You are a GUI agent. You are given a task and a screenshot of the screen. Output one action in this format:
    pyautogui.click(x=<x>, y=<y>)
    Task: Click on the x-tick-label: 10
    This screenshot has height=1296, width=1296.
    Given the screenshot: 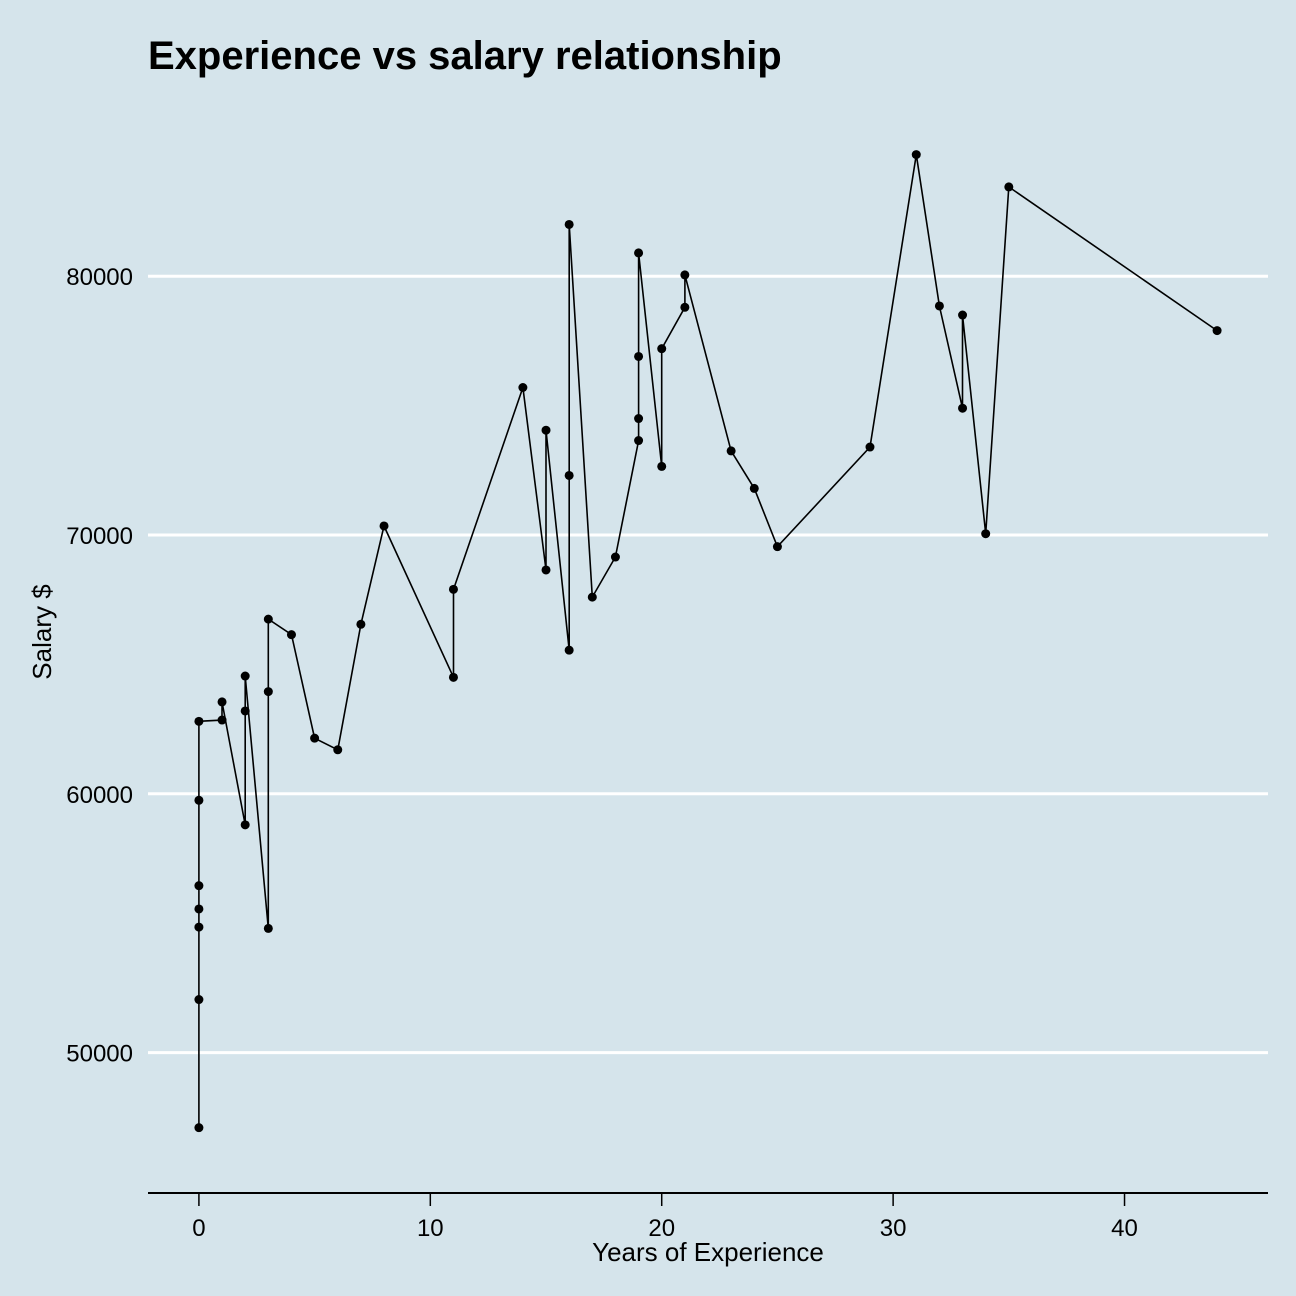 What is the action you would take?
    pyautogui.click(x=430, y=1228)
    